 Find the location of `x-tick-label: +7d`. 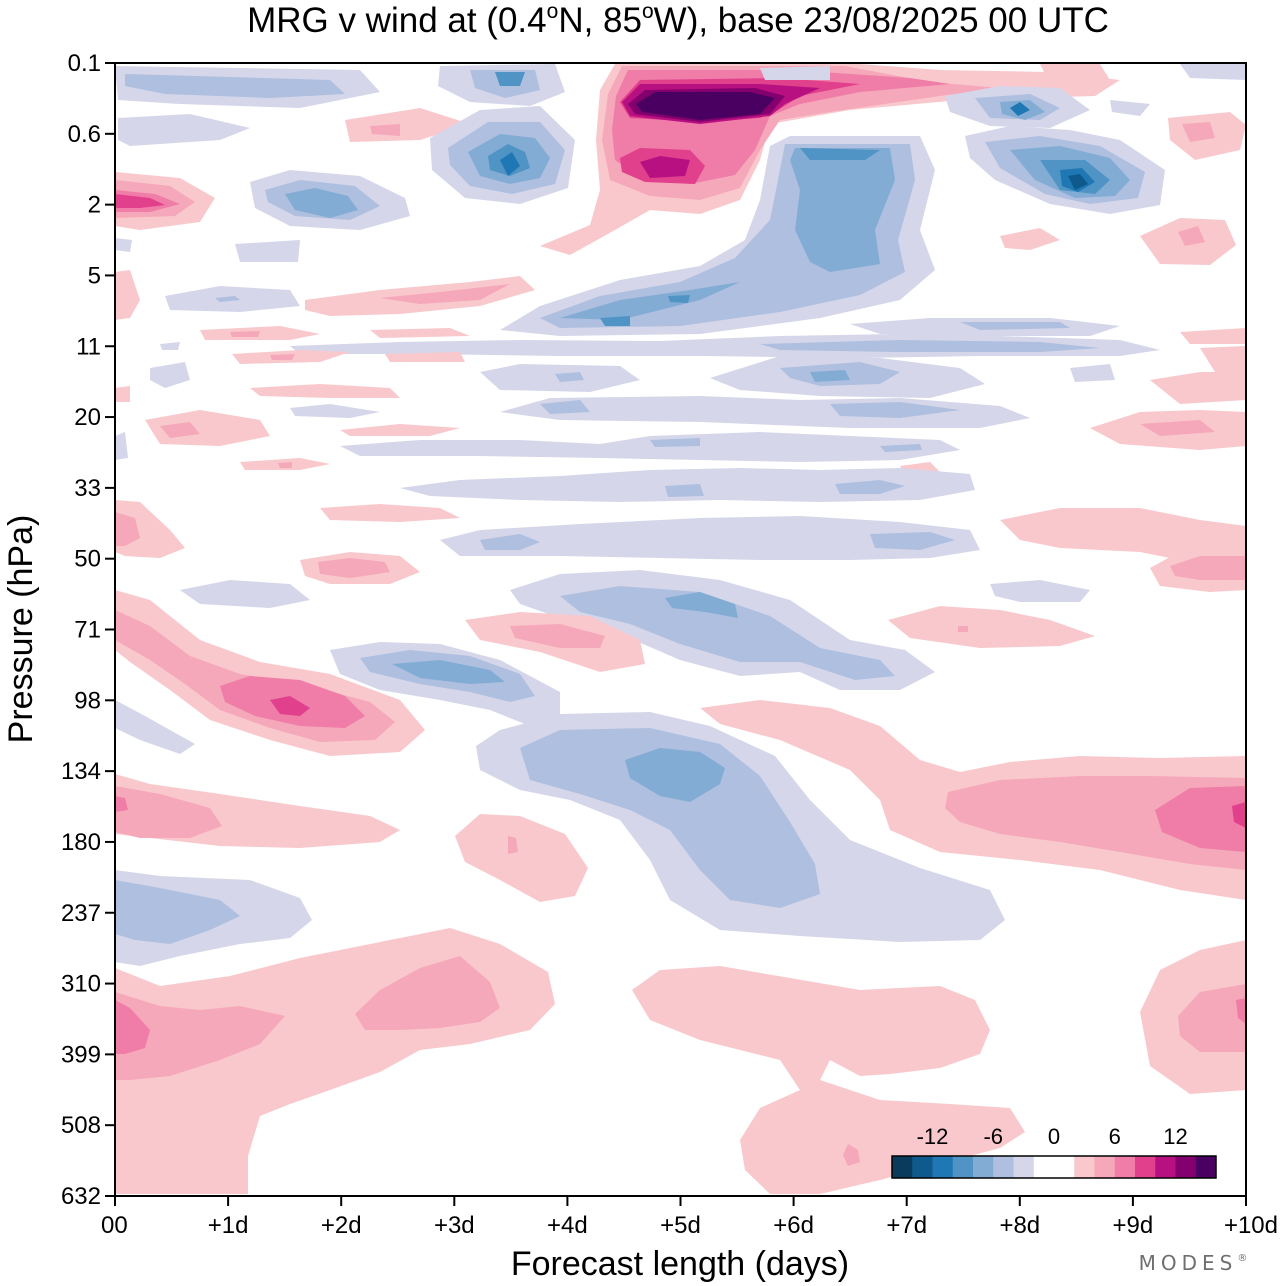

x-tick-label: +7d is located at coordinates (906, 1225).